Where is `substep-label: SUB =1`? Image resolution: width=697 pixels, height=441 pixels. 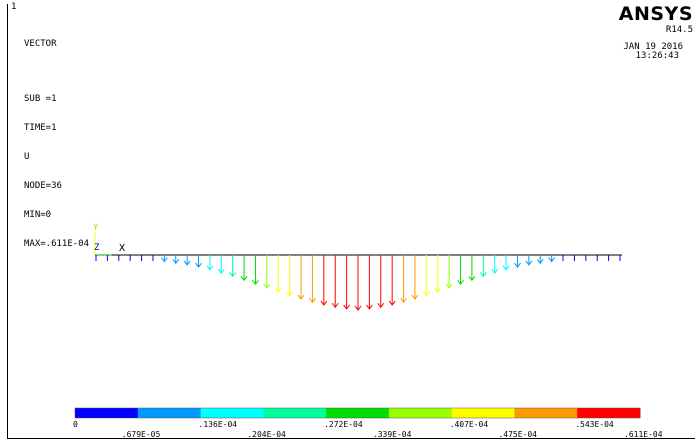 substep-label: SUB =1 is located at coordinates (40, 99).